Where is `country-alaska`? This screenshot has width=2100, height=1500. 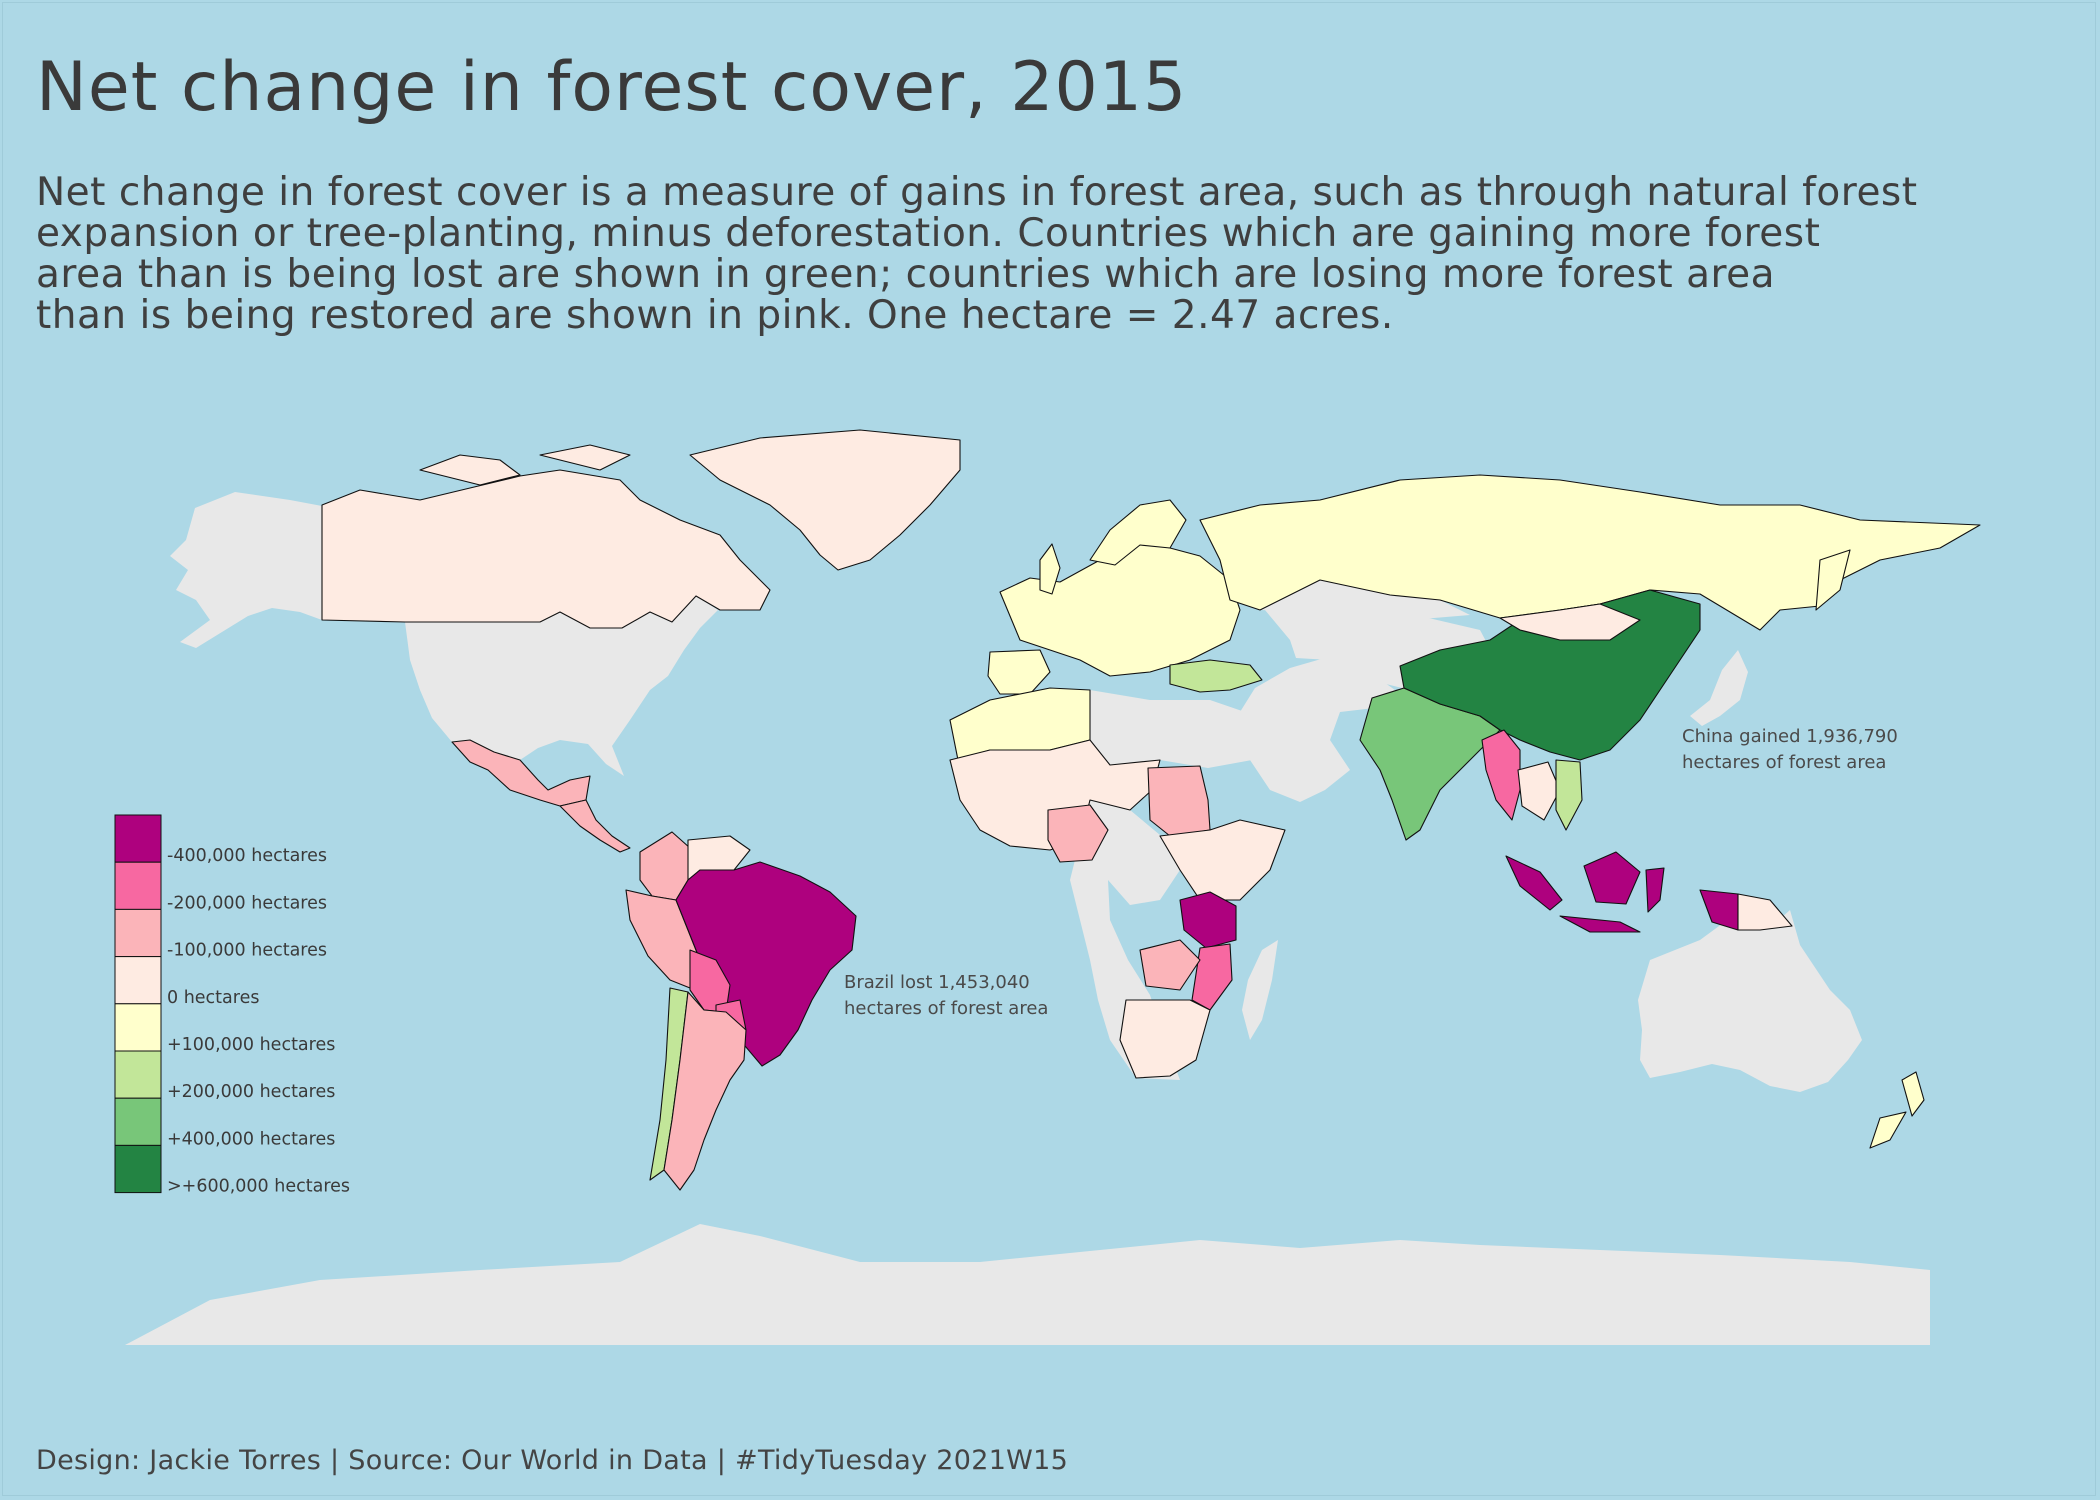
country-alaska is located at coordinates (246, 570).